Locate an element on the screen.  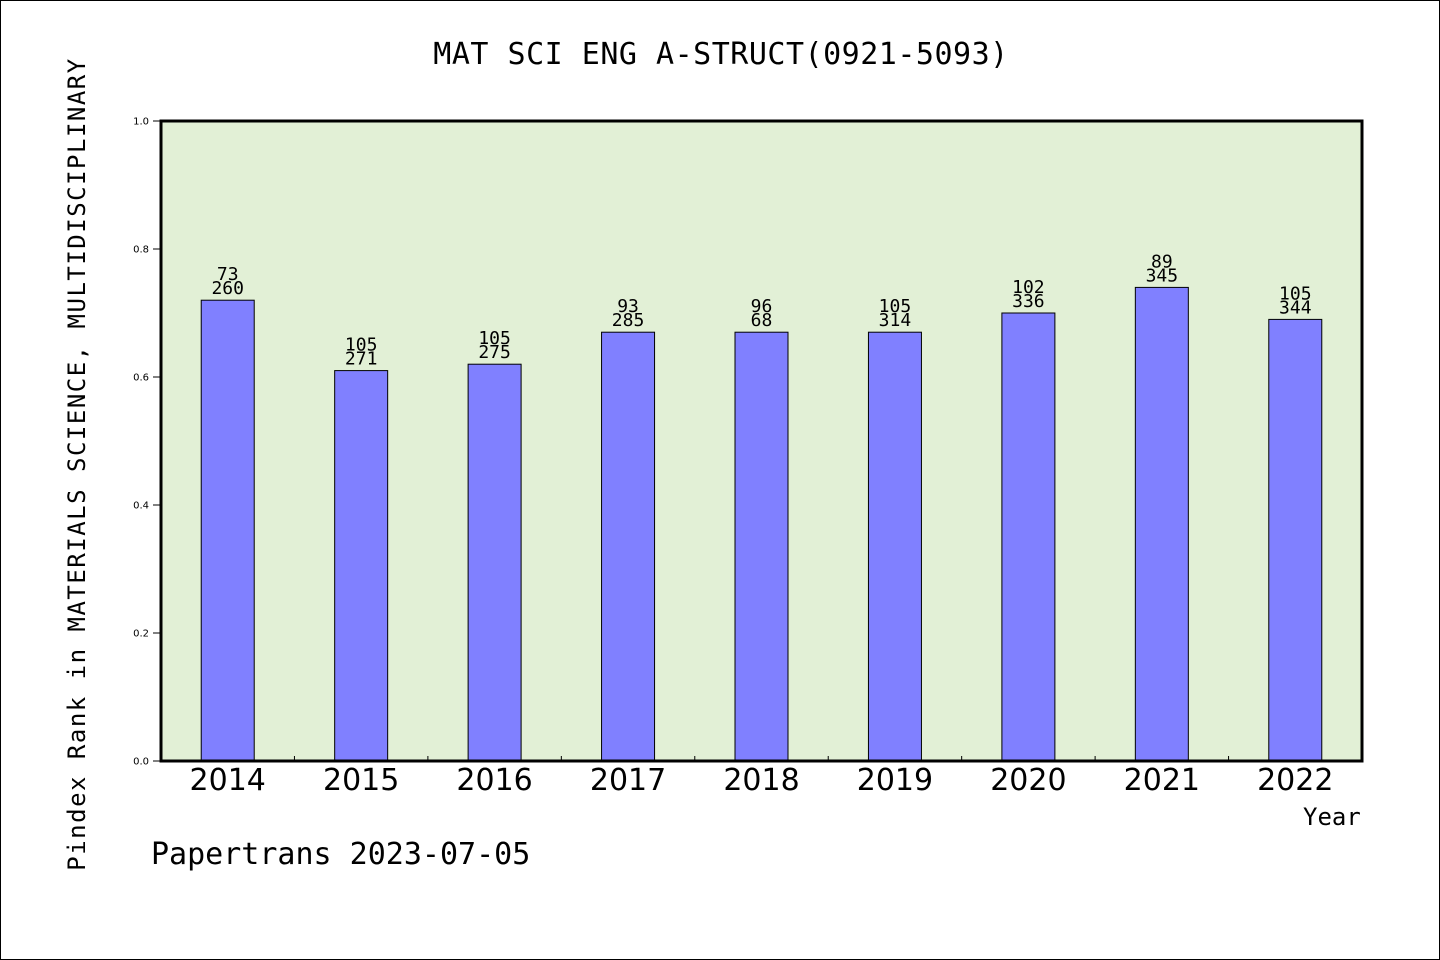
x-tick-label: 2018 is located at coordinates (761, 780).